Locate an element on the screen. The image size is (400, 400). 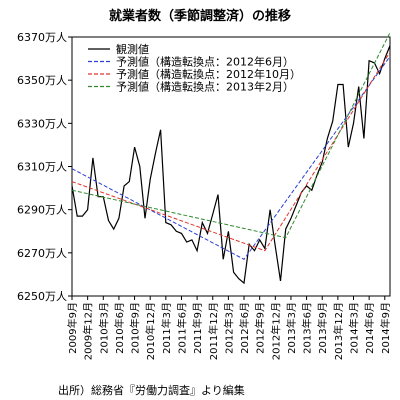
y-tick-label: 6310万人 is located at coordinates (42, 167).